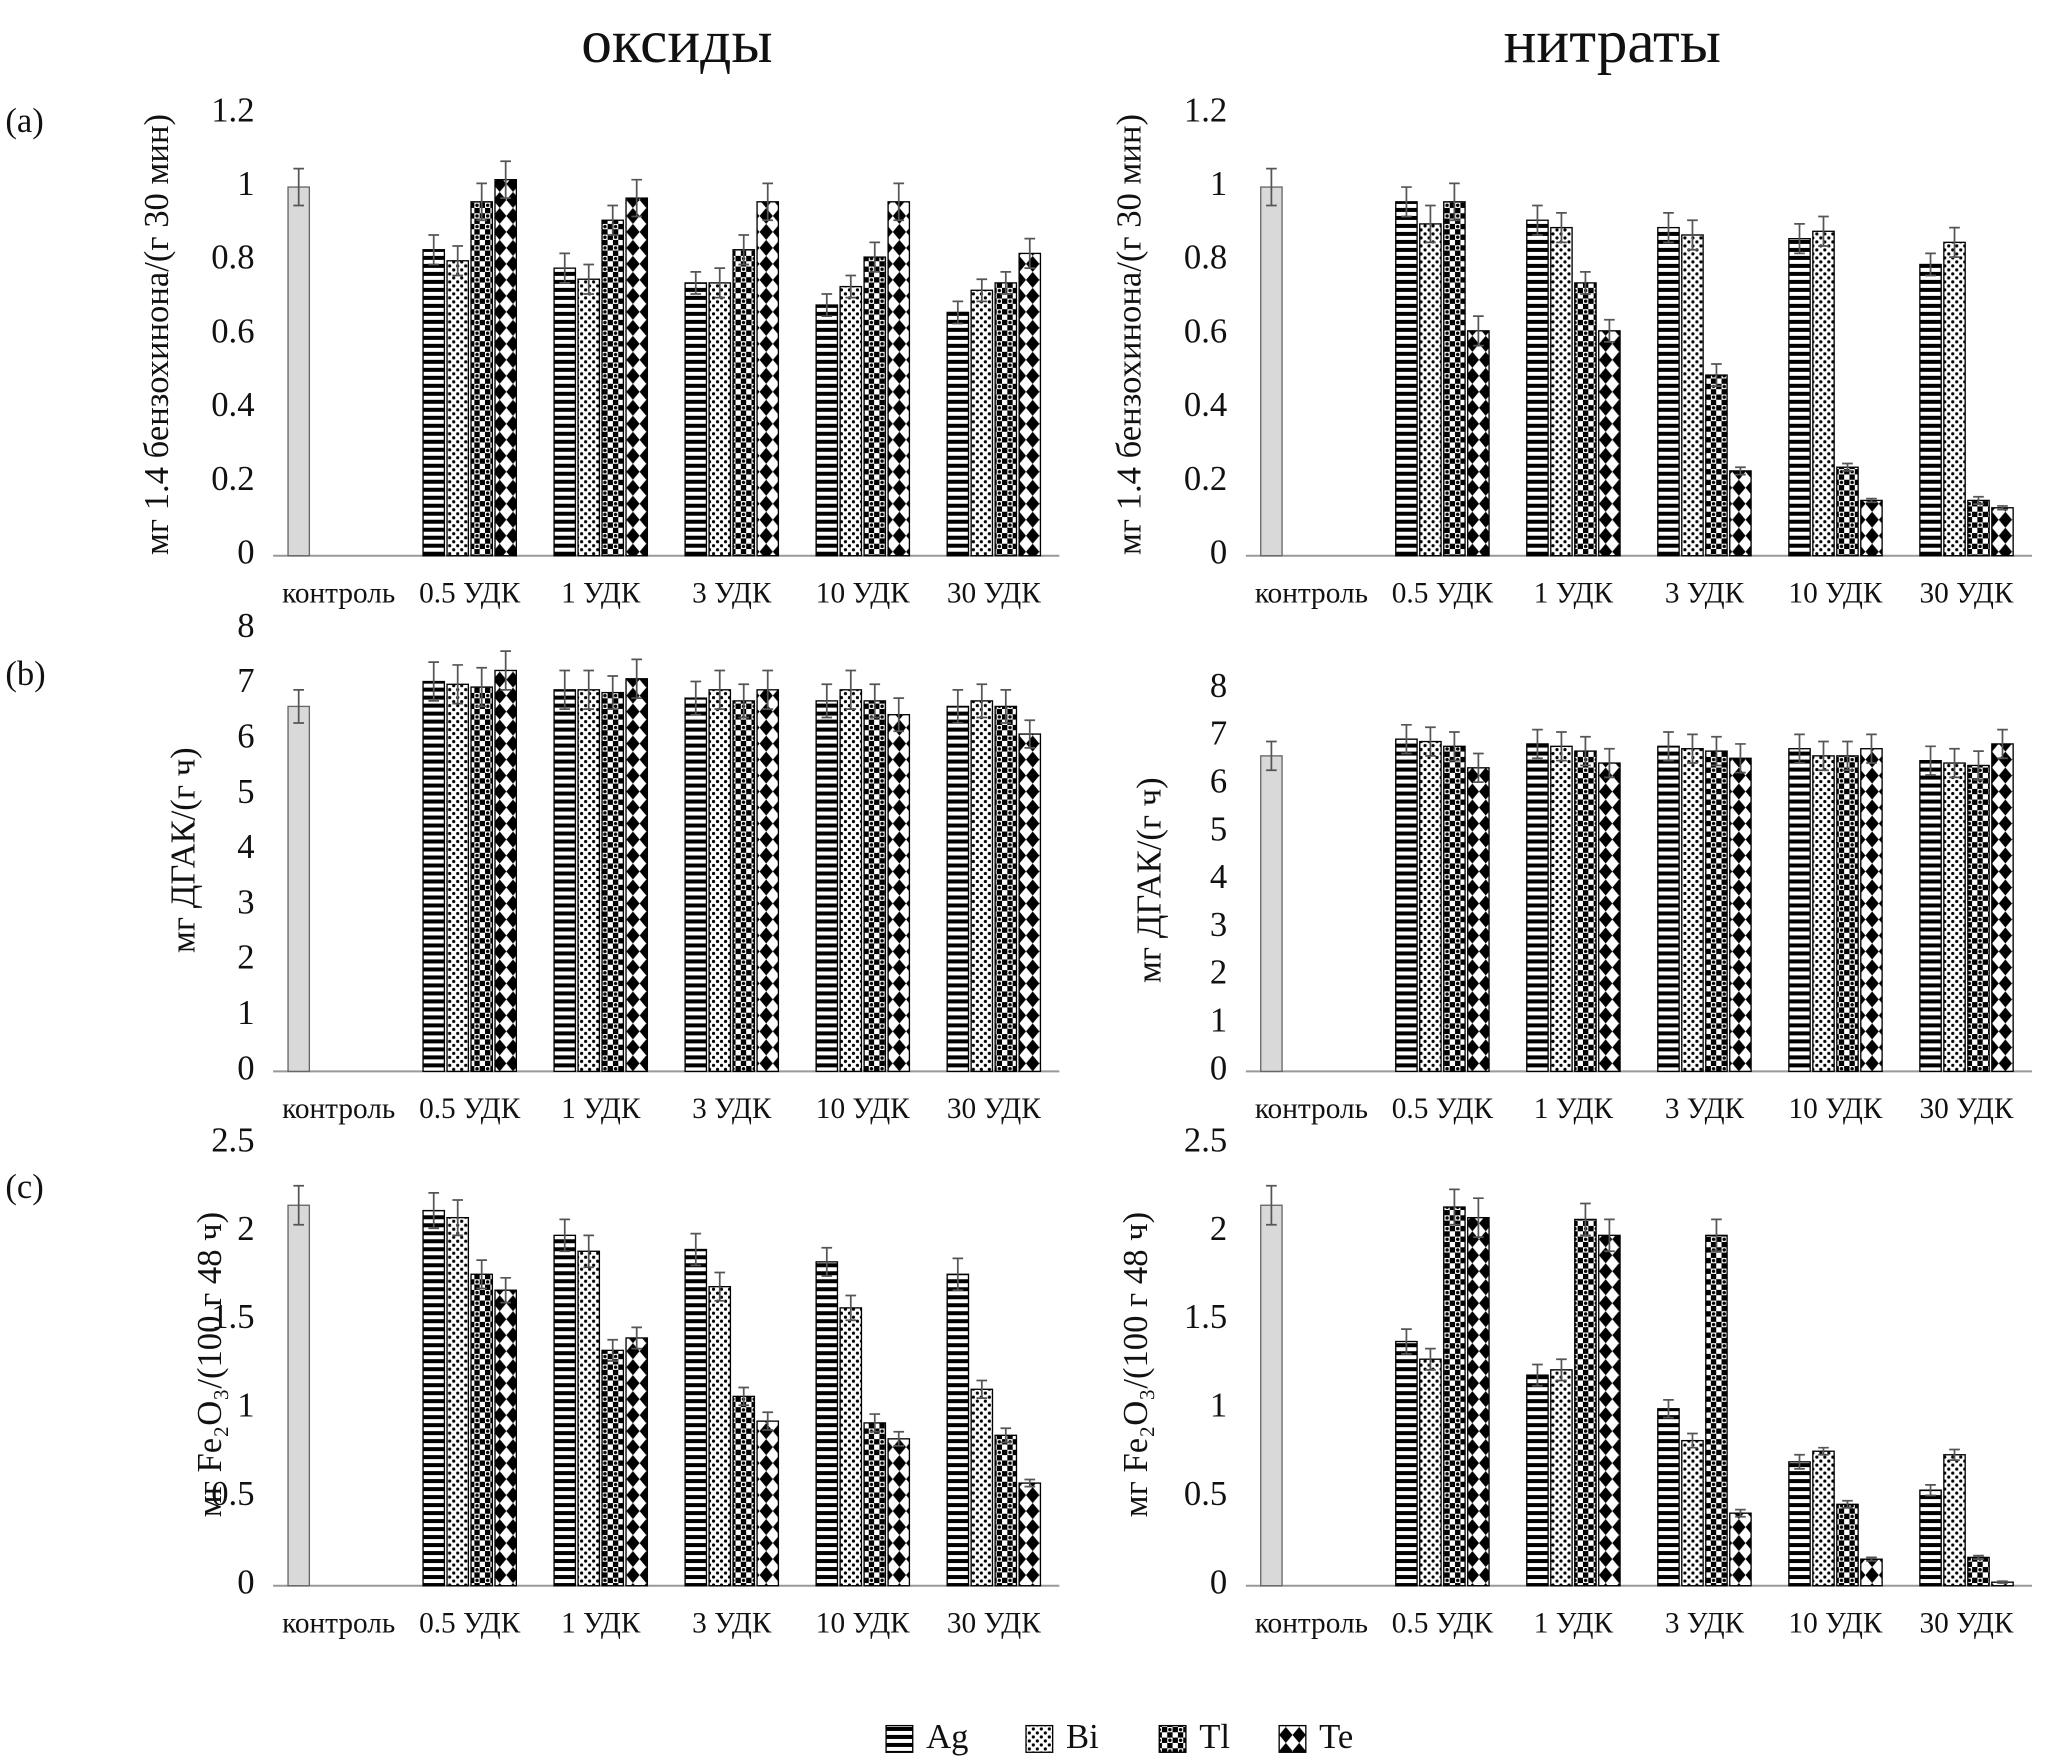 This screenshot has height=1759, width=2068. What do you see at coordinates (1205, 258) in the screenshot?
I see `y-tick-label: 0.8` at bounding box center [1205, 258].